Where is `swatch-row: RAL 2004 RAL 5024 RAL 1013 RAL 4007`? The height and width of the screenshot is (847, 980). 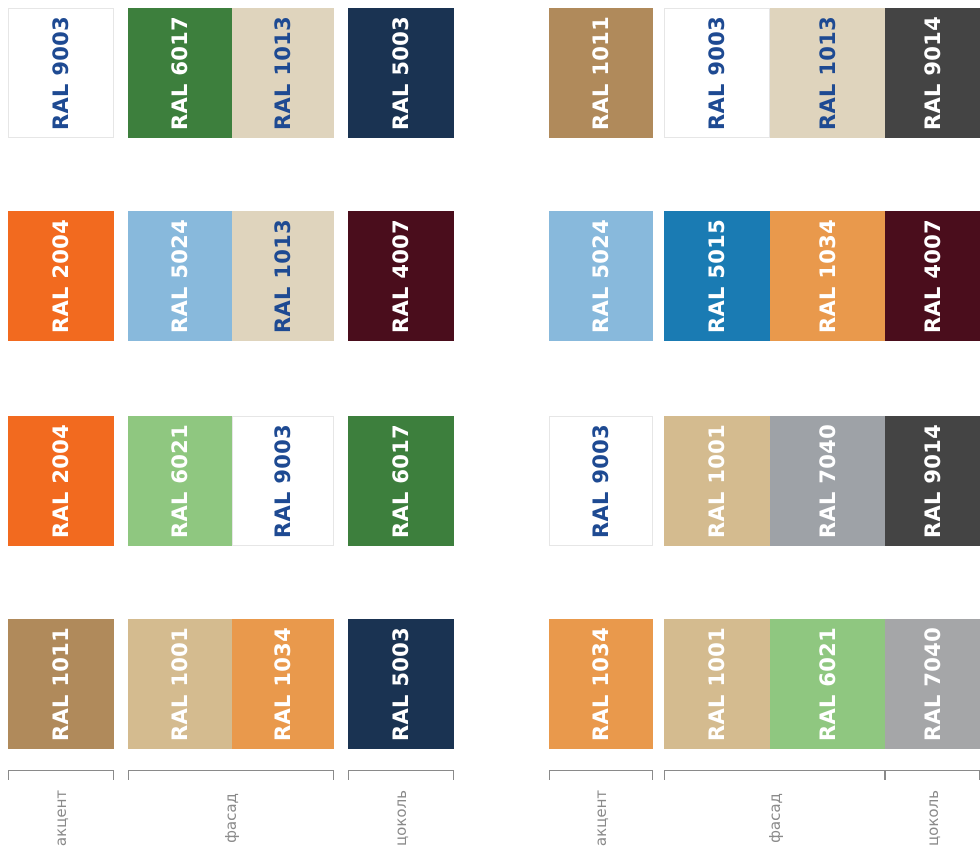 swatch-row: RAL 2004 RAL 5024 RAL 1013 RAL 4007 is located at coordinates (235, 276).